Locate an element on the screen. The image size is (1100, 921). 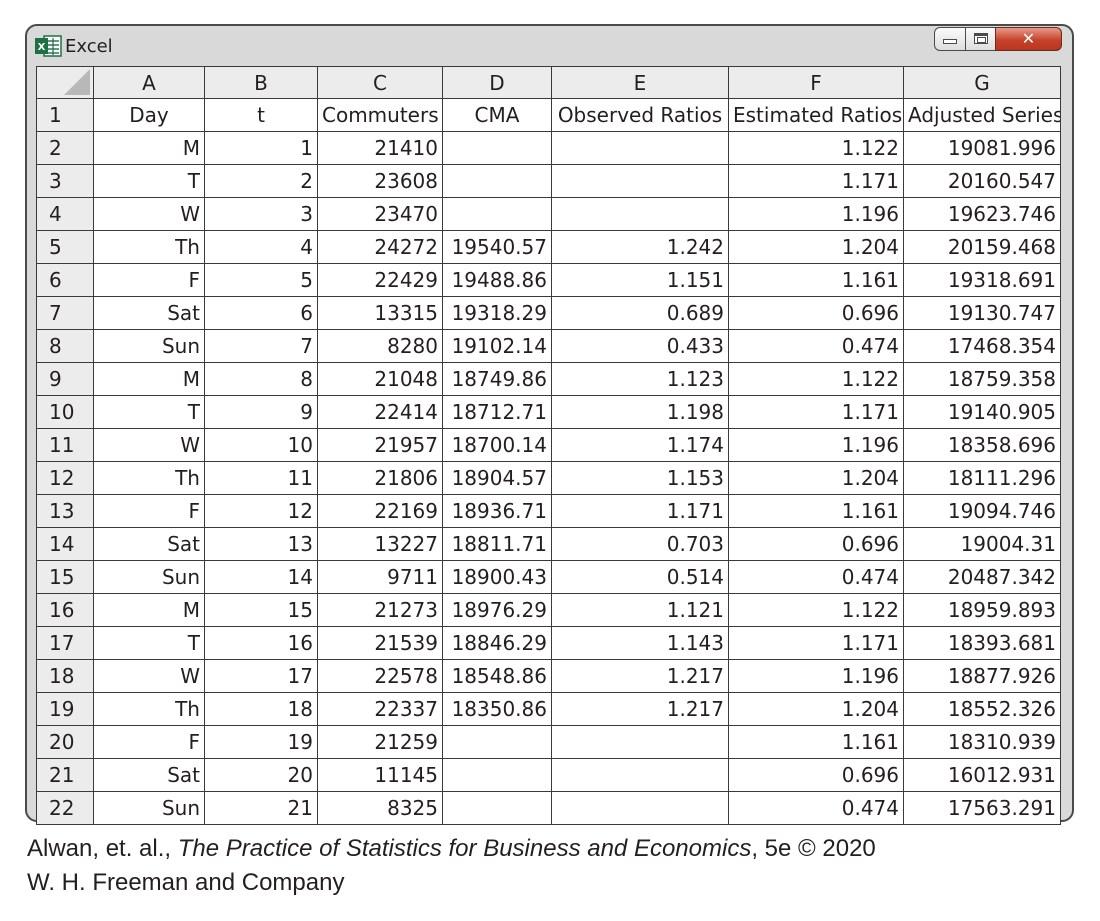
cell-adjusted-series: 18552.326 is located at coordinates (982, 709).